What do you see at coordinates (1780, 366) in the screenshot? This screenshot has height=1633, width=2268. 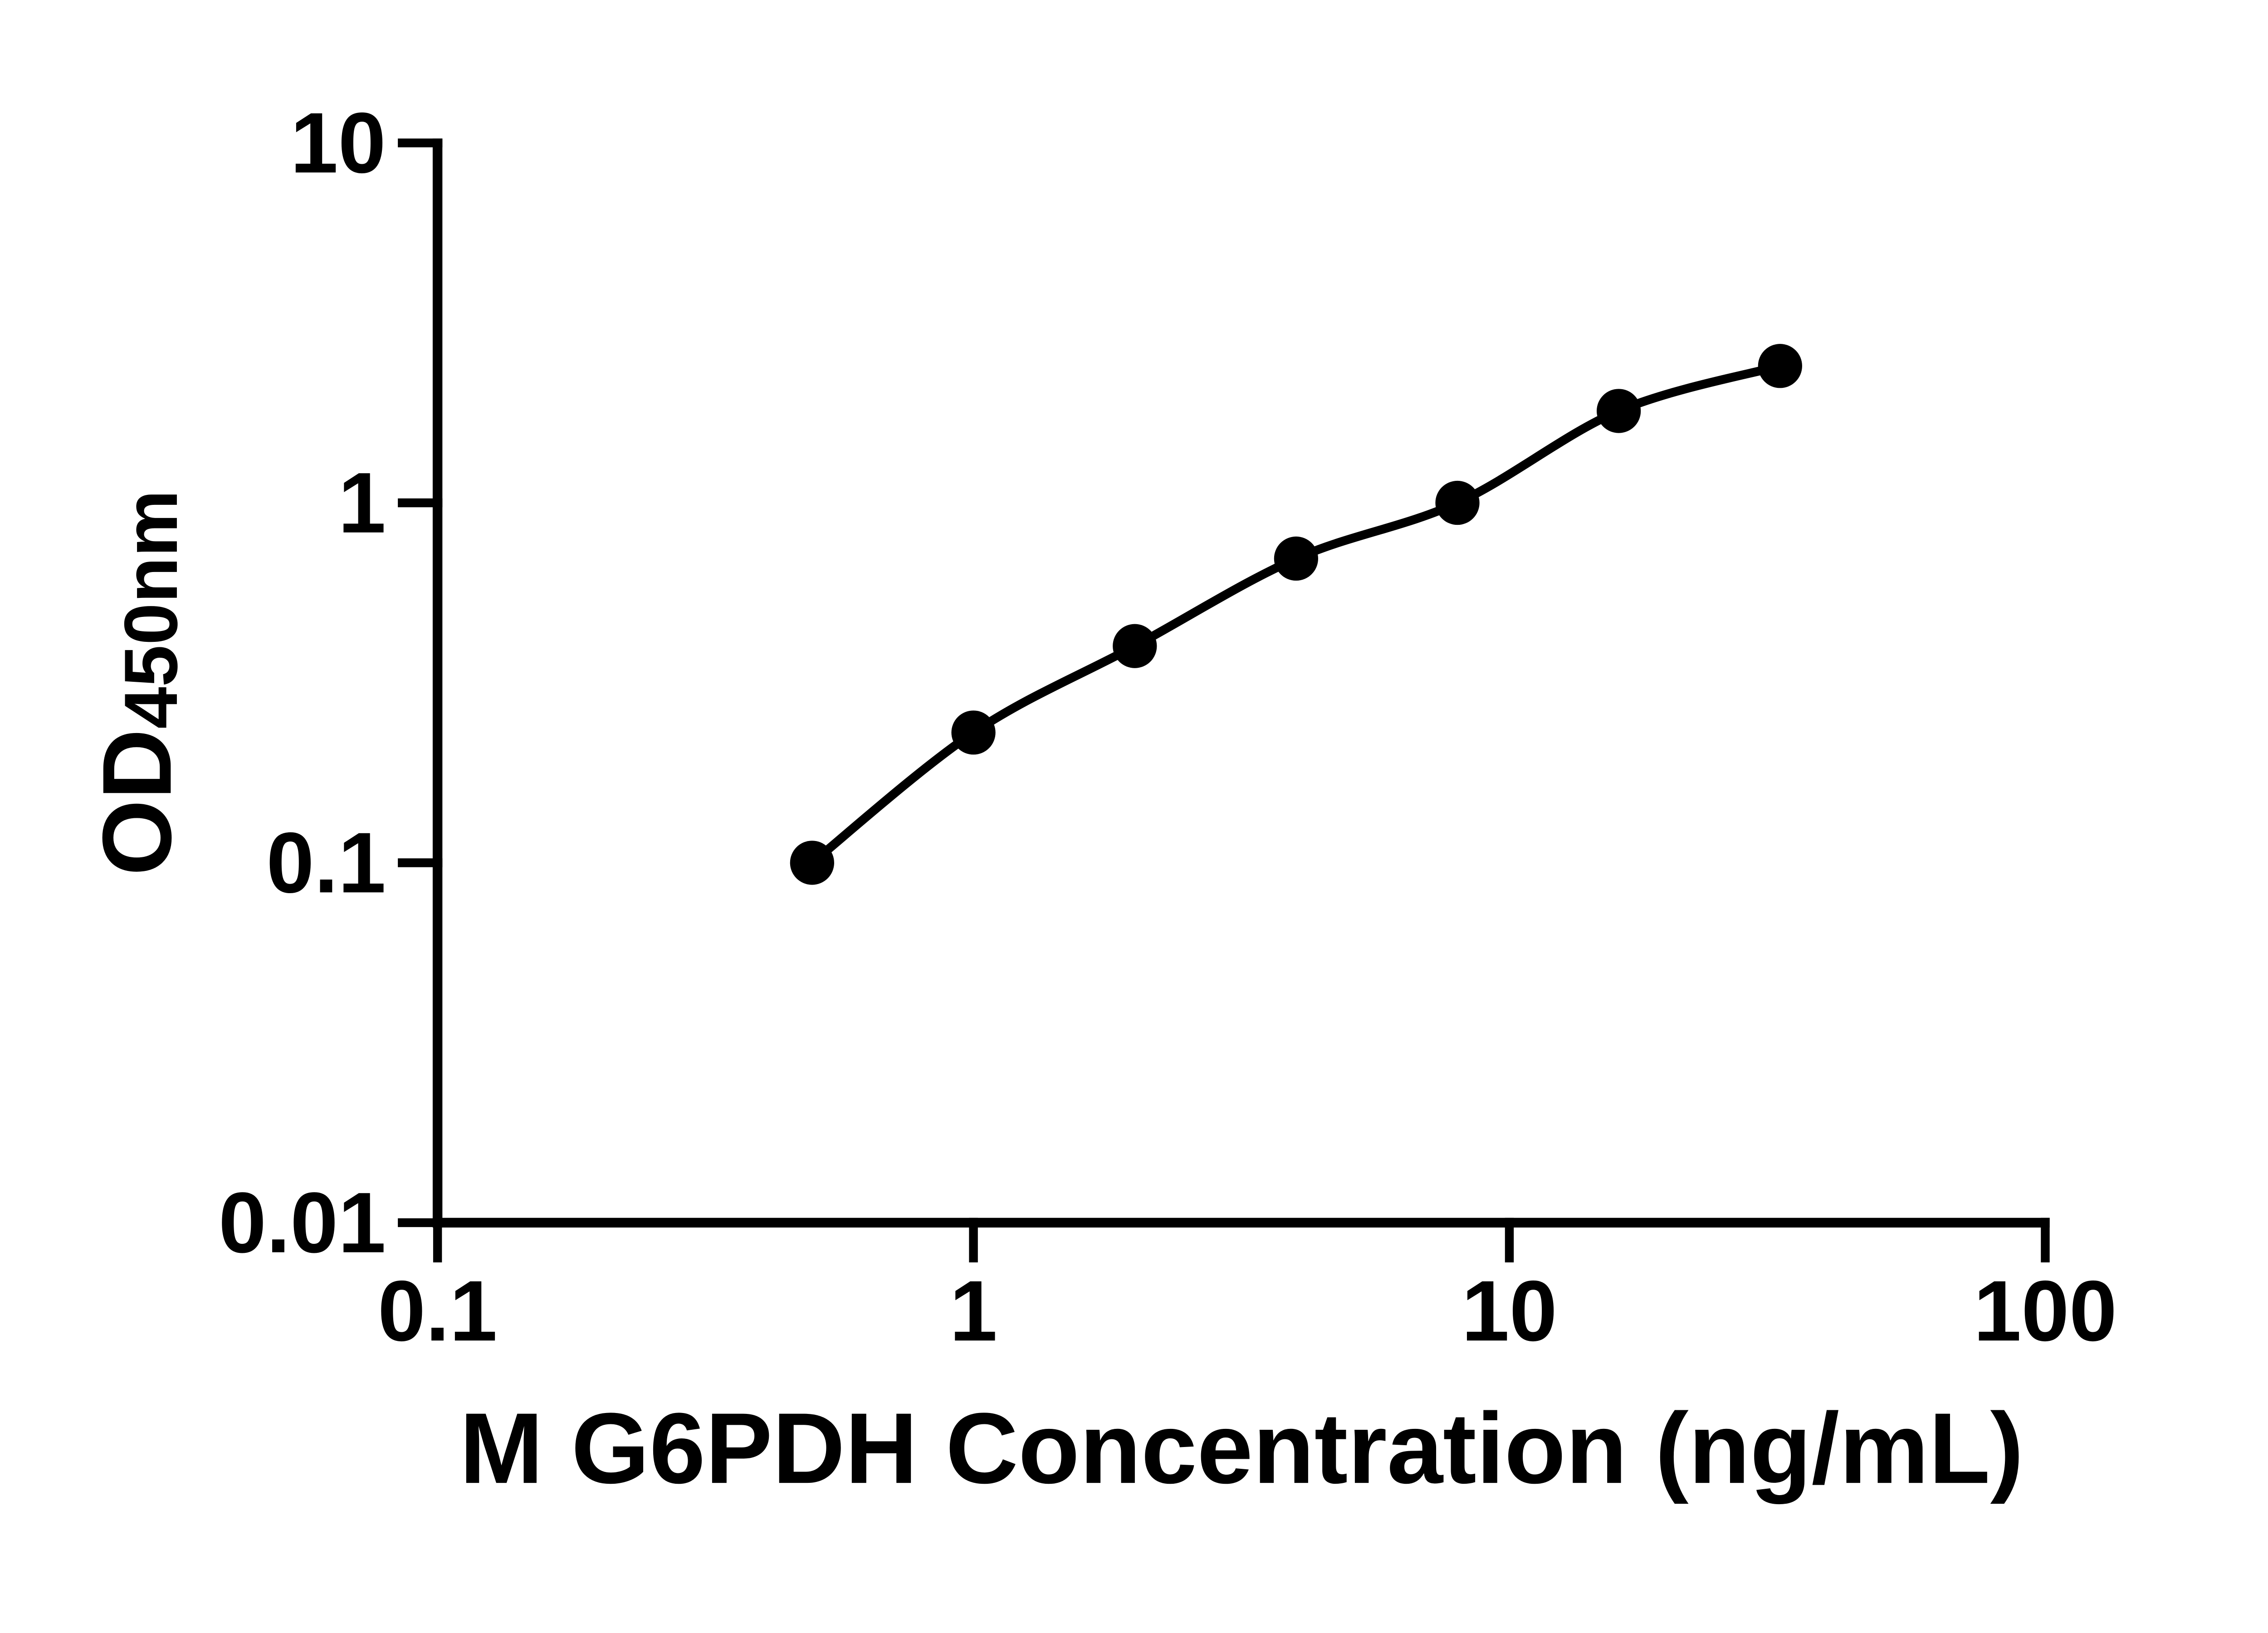 I see `data-point-32ng-ml` at bounding box center [1780, 366].